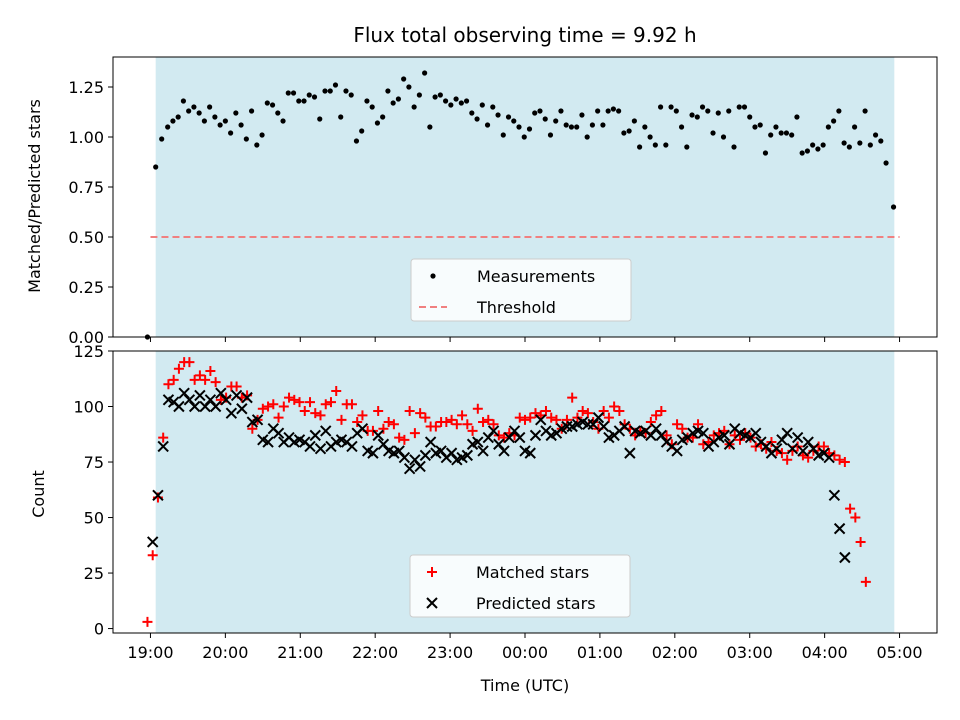 This screenshot has width=960, height=720. What do you see at coordinates (433, 276) in the screenshot?
I see `legend-measurements-marker` at bounding box center [433, 276].